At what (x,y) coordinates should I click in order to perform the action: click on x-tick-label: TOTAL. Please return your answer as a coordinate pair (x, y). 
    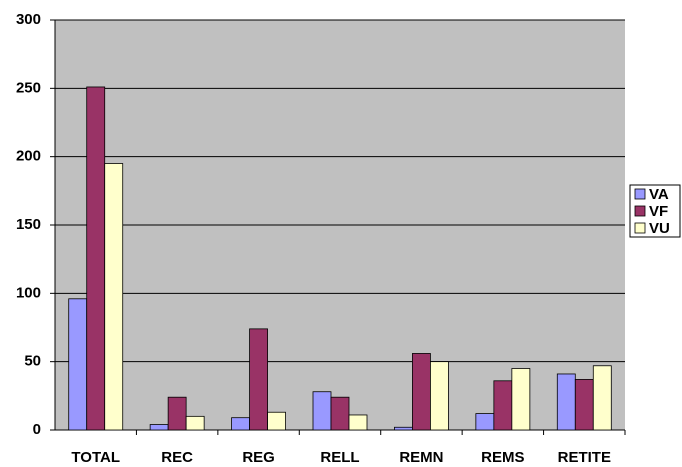
    Looking at the image, I should click on (95, 457).